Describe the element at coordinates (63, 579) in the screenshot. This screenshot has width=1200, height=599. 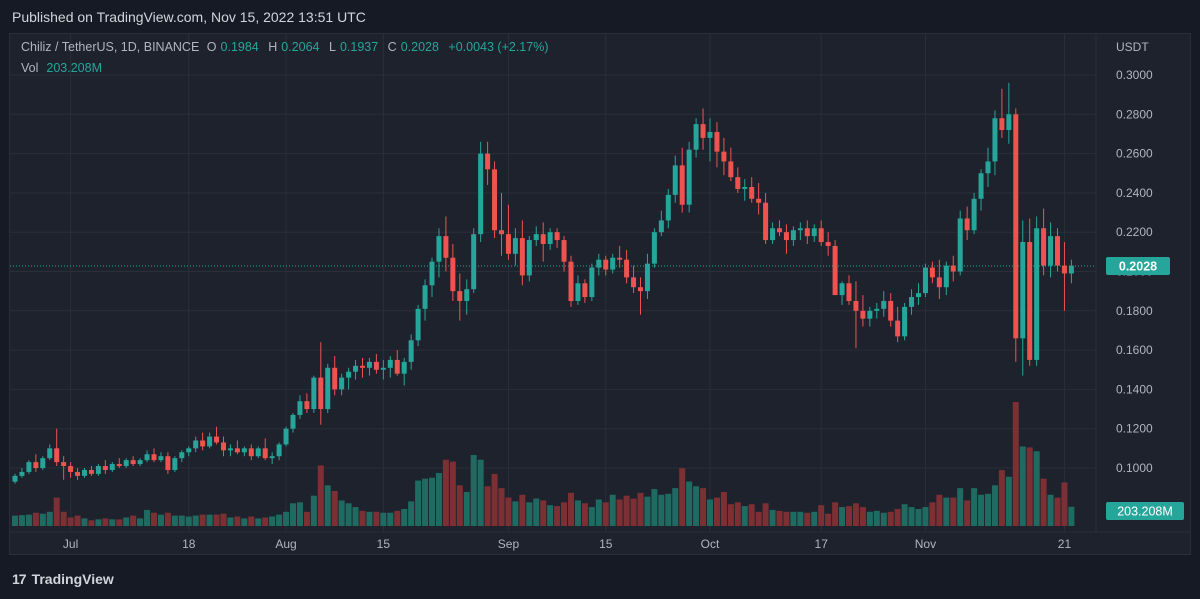
I see `footer-brand: 17 TradingView` at that location.